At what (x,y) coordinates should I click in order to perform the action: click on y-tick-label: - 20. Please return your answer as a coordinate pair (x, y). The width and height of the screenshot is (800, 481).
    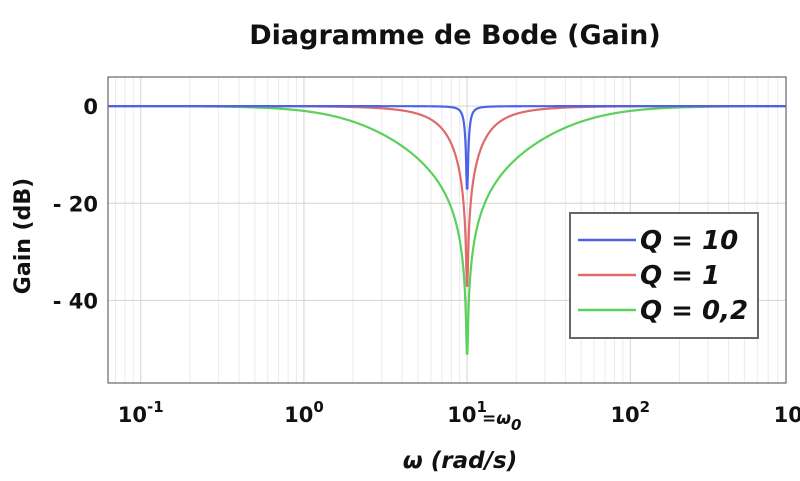
    Looking at the image, I should click on (75, 204).